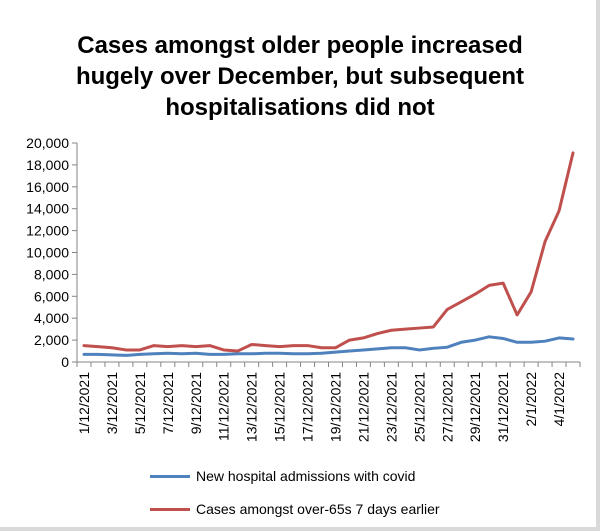  Describe the element at coordinates (447, 407) in the screenshot. I see `x-tick-label: 27/12/2021` at that location.